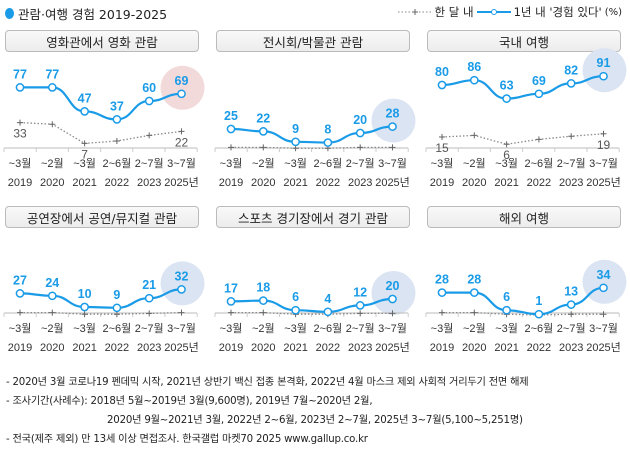  What do you see at coordinates (509, 12) in the screenshot?
I see `legend: 한 달 내 1년 내 '경험 있다' (%)` at bounding box center [509, 12].